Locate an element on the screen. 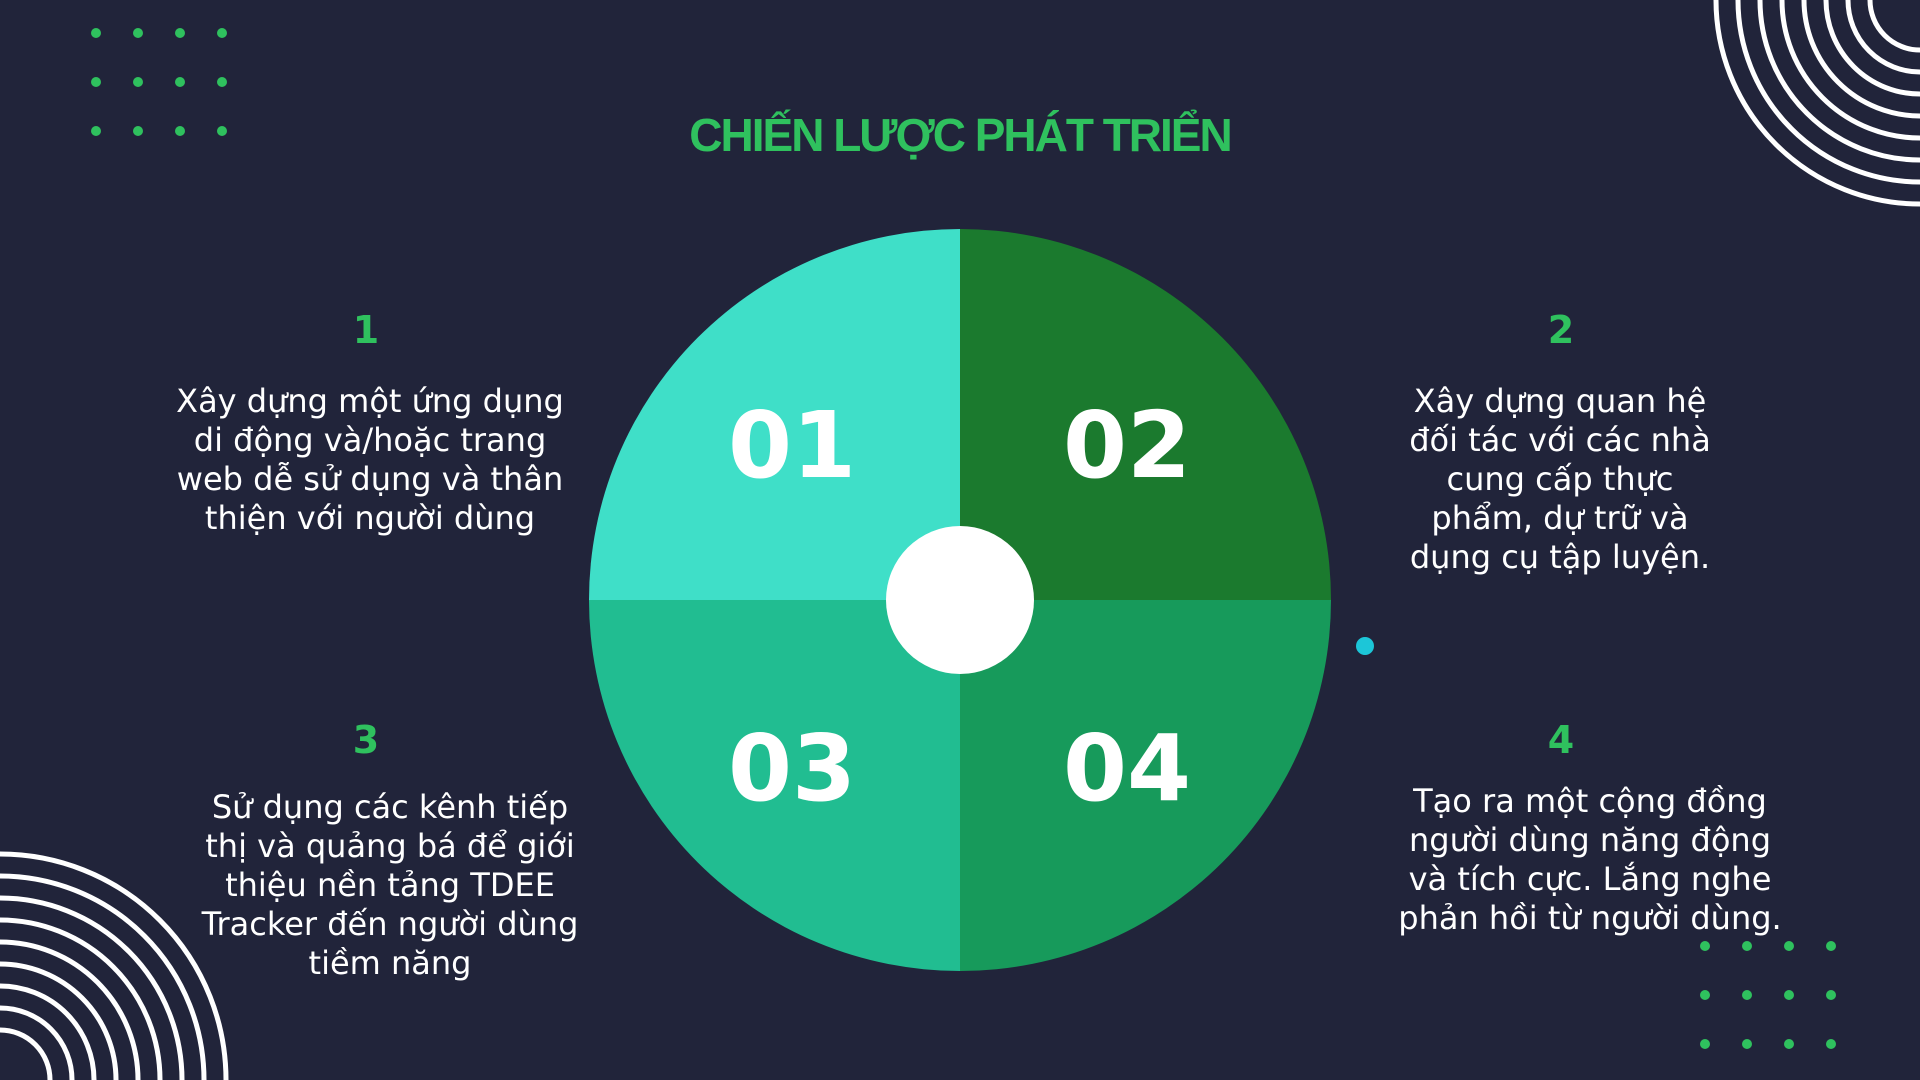  item-number-1: 1 is located at coordinates (366, 330).